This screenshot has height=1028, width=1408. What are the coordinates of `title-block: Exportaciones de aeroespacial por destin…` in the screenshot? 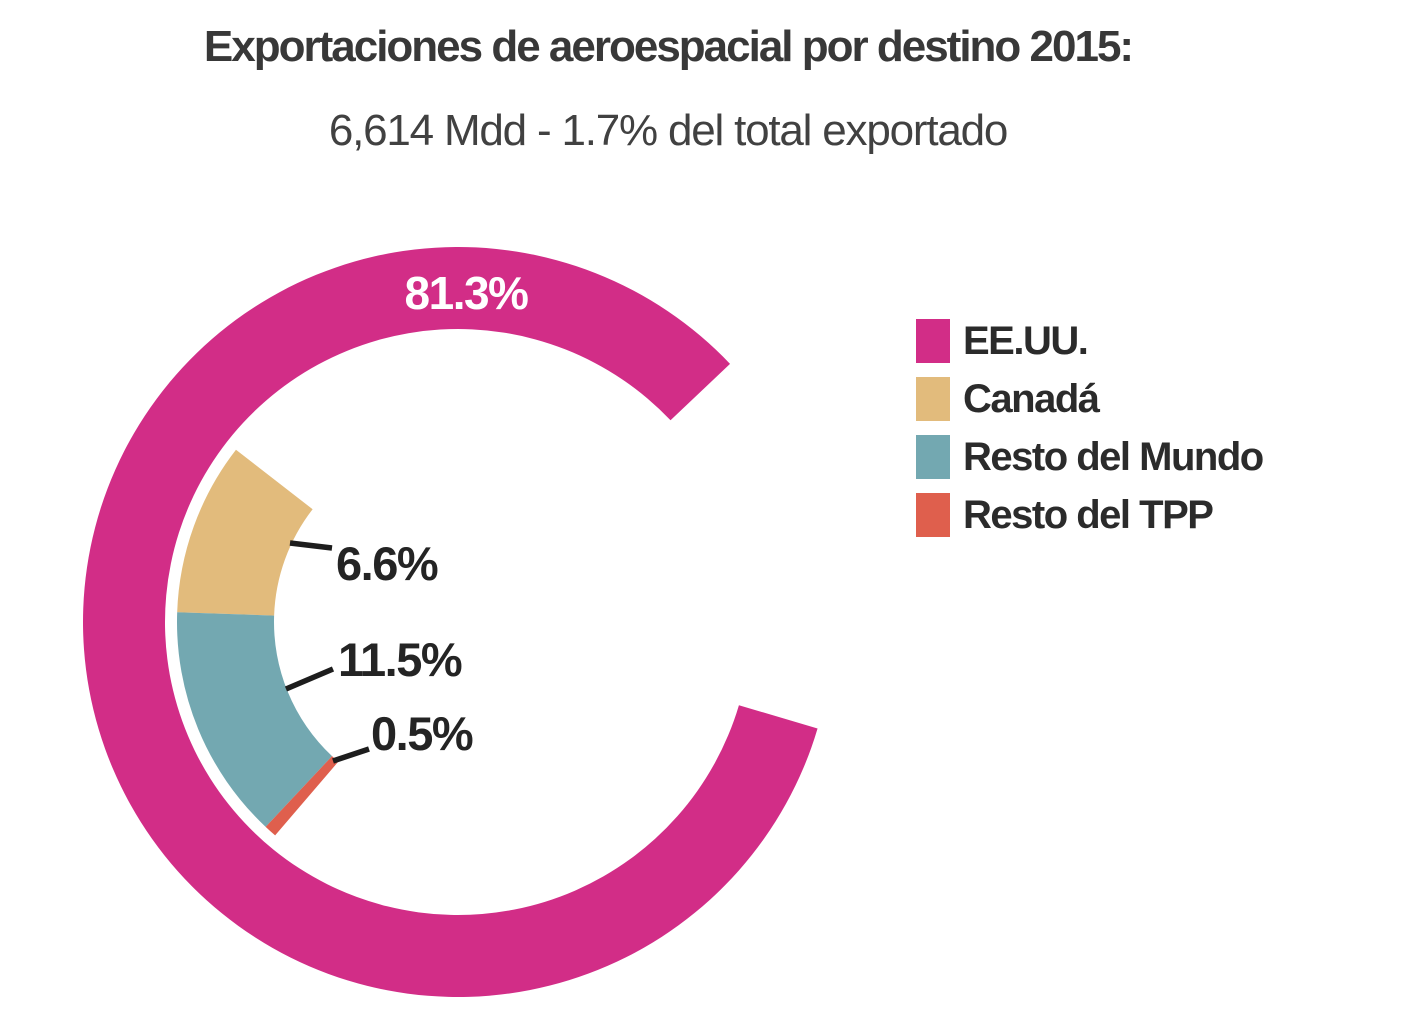 It's located at (668, 89).